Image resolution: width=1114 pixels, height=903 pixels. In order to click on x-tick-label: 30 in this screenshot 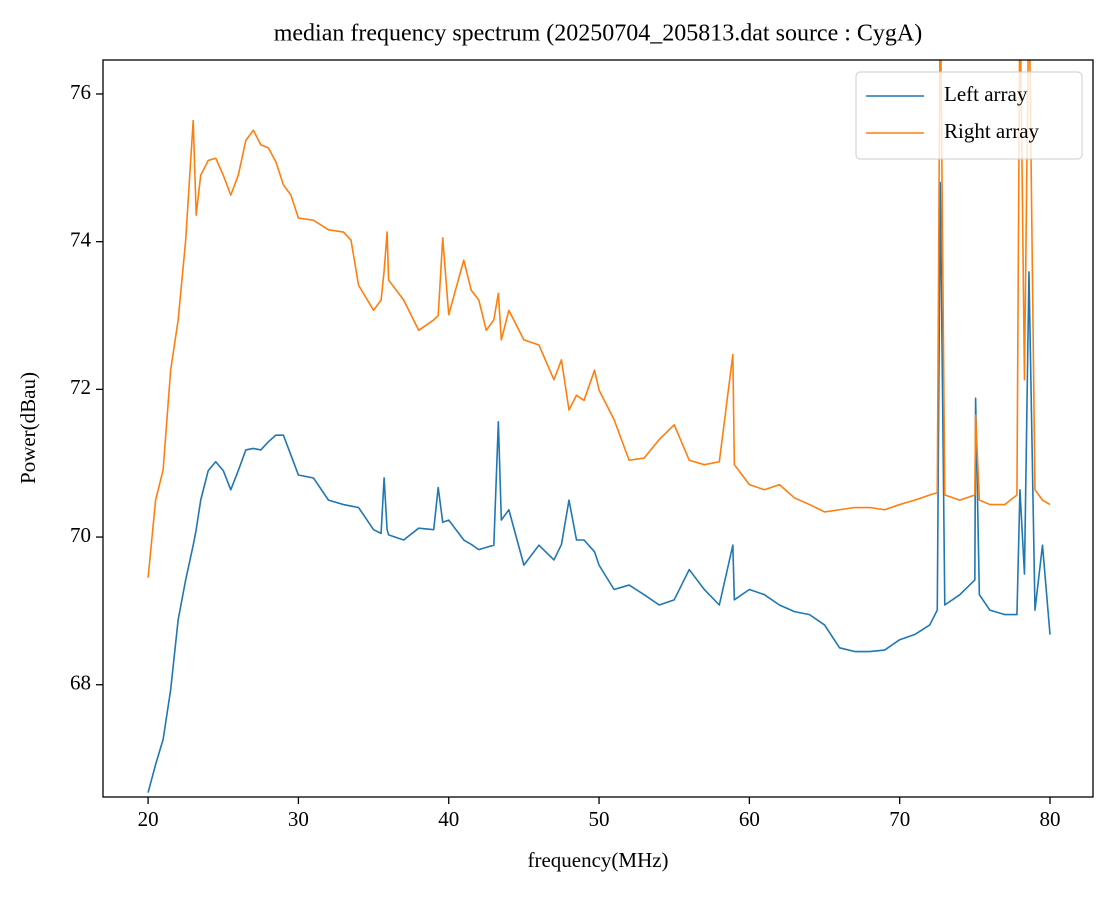, I will do `click(298, 819)`.